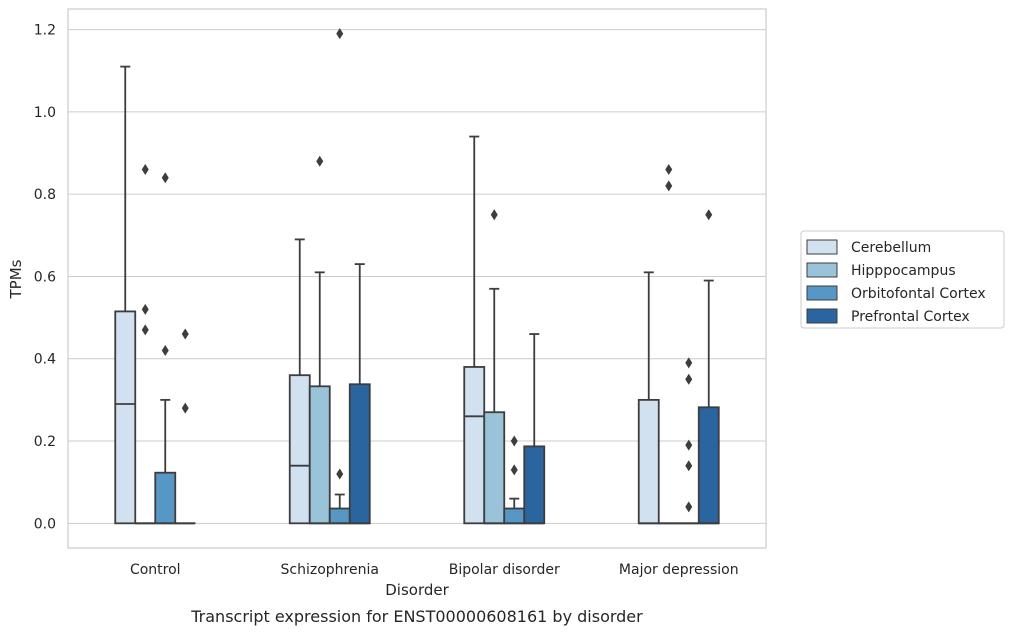  I want to click on legend-label: Orbitofontal Cortex, so click(918, 294).